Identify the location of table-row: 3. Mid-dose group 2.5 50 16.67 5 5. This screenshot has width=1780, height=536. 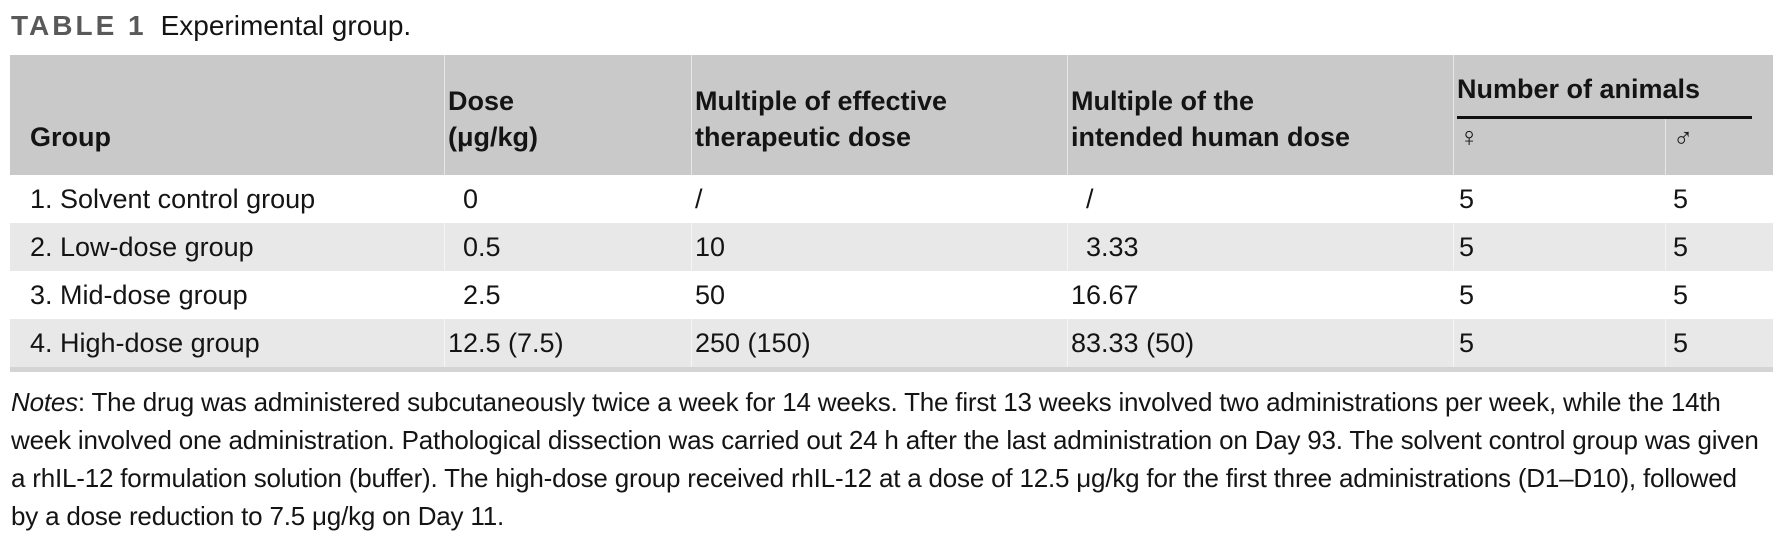
(891, 295).